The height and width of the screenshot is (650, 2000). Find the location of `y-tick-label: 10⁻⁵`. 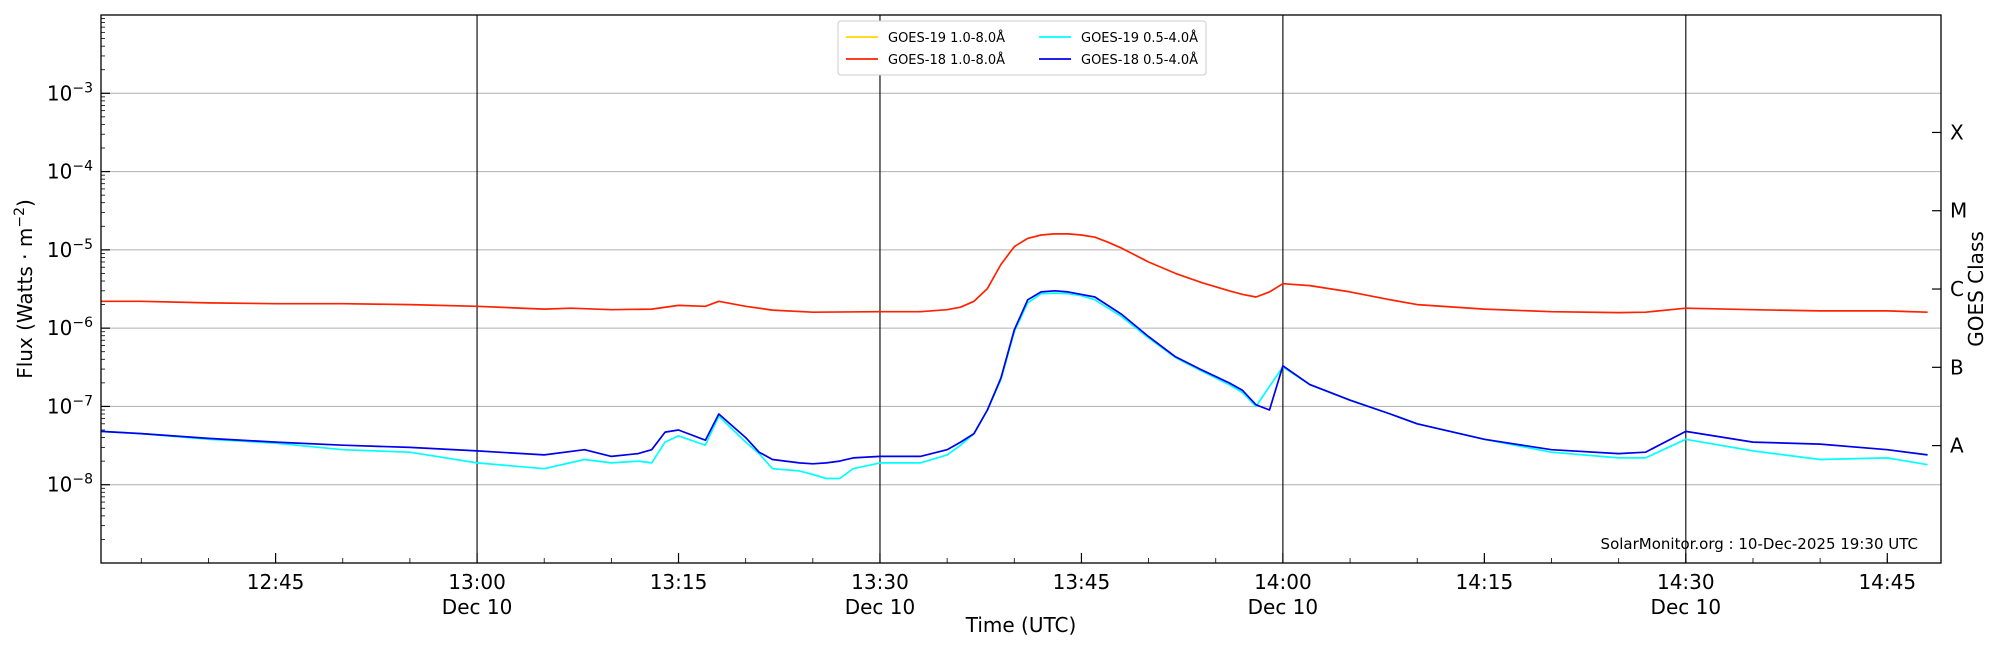

y-tick-label: 10⁻⁵ is located at coordinates (70, 249).